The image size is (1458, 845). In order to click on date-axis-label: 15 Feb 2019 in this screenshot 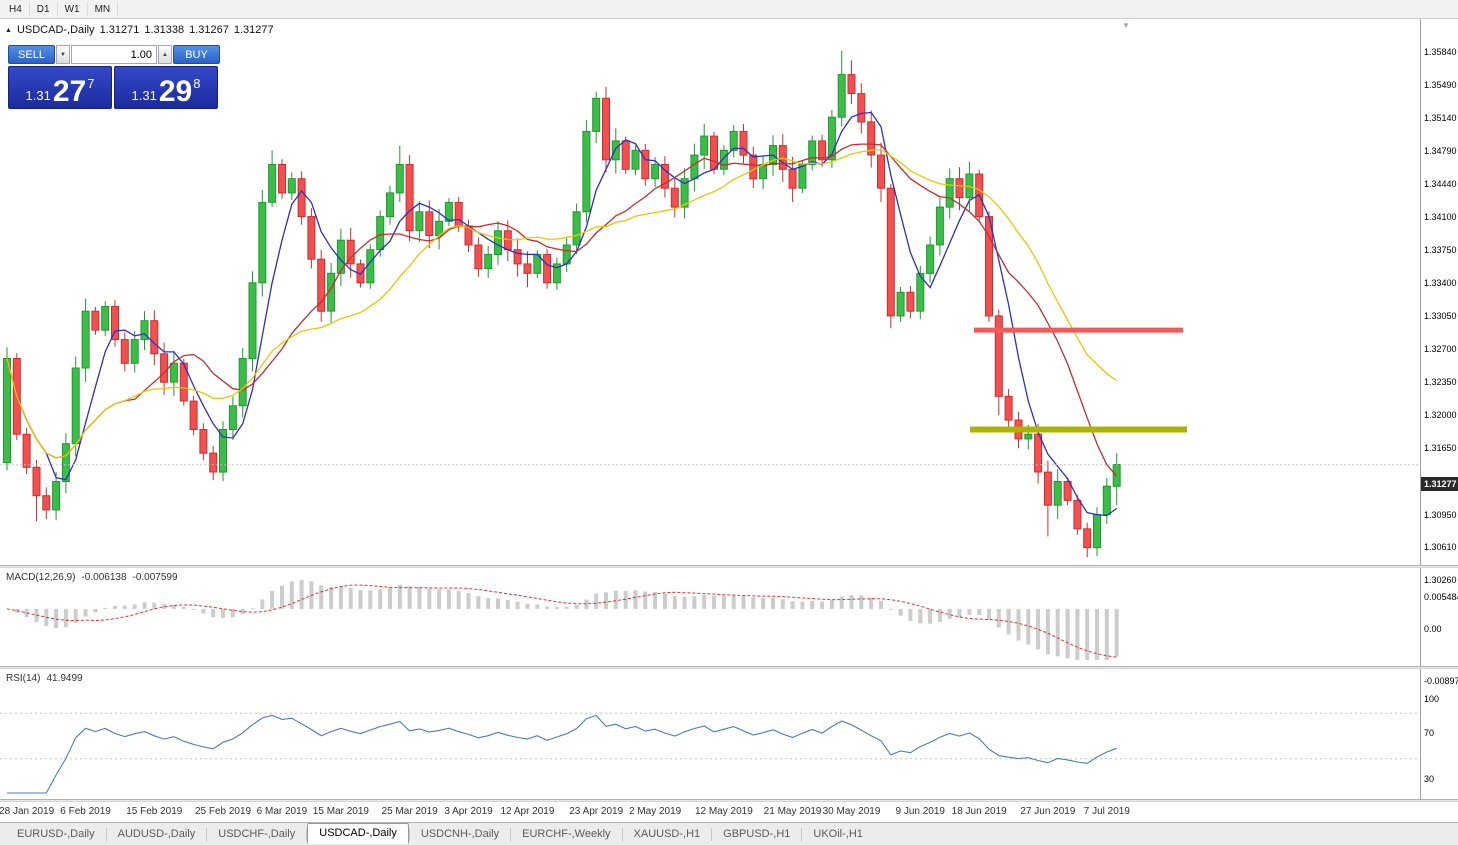, I will do `click(154, 811)`.